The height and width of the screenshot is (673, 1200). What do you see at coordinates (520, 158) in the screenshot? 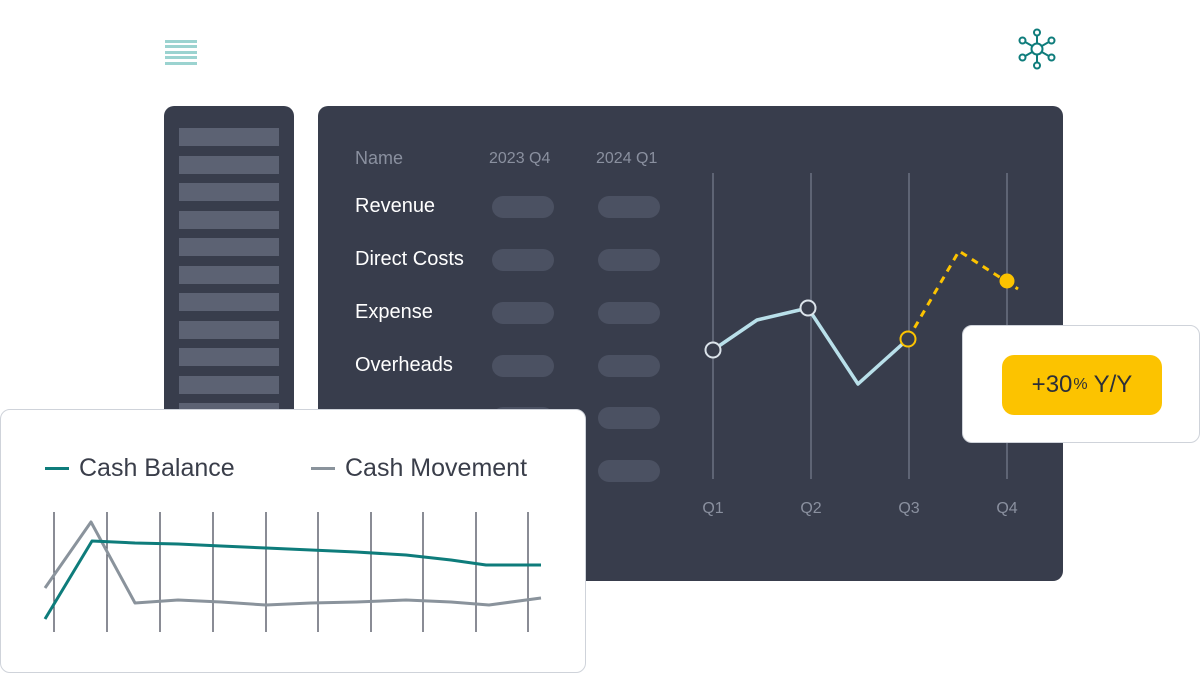
I see `column-header-2023-q4: 2023 Q4` at bounding box center [520, 158].